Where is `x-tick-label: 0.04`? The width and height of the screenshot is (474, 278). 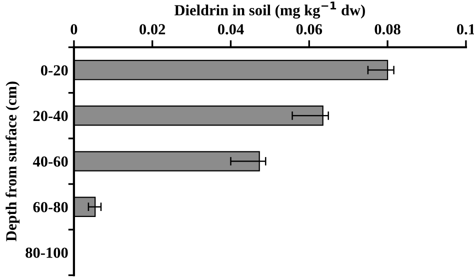
x-tick-label: 0.04 is located at coordinates (231, 29).